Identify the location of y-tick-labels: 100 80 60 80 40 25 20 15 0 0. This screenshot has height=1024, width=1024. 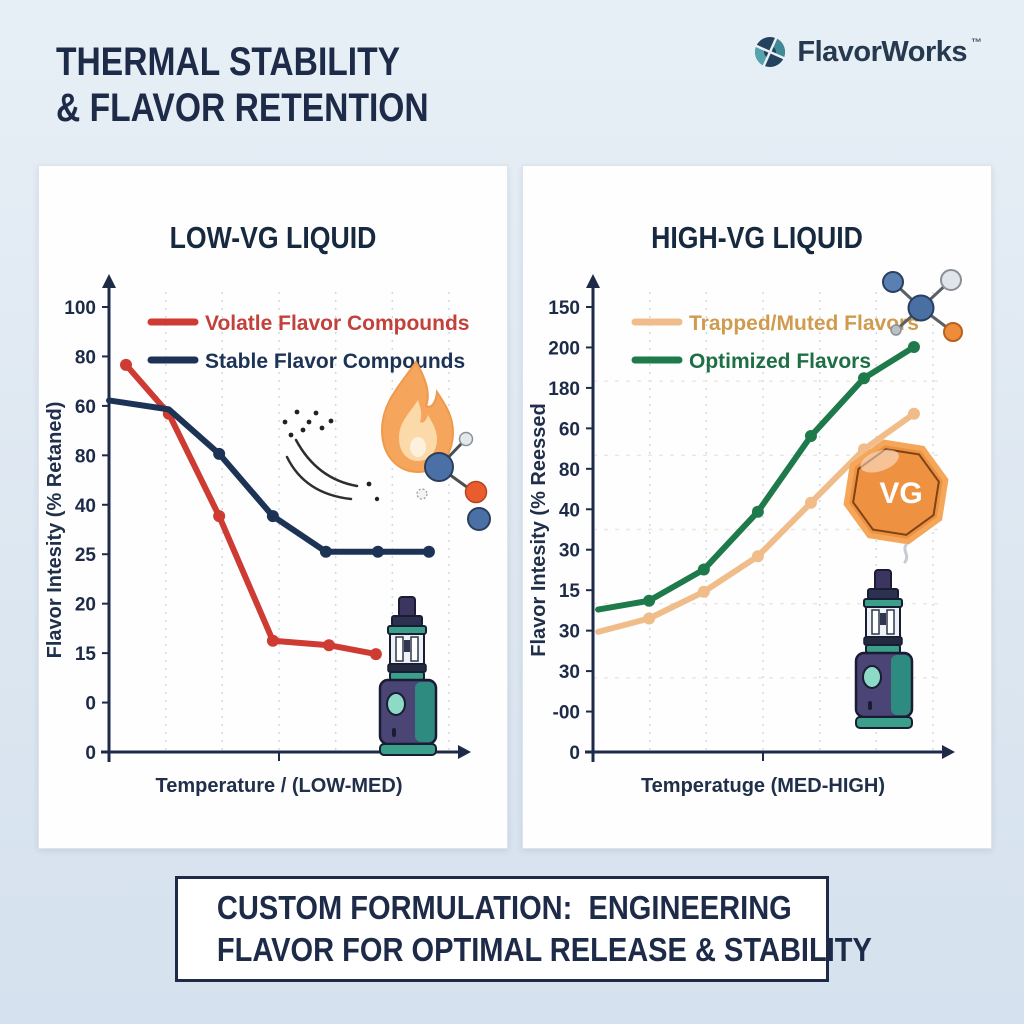
(86, 531).